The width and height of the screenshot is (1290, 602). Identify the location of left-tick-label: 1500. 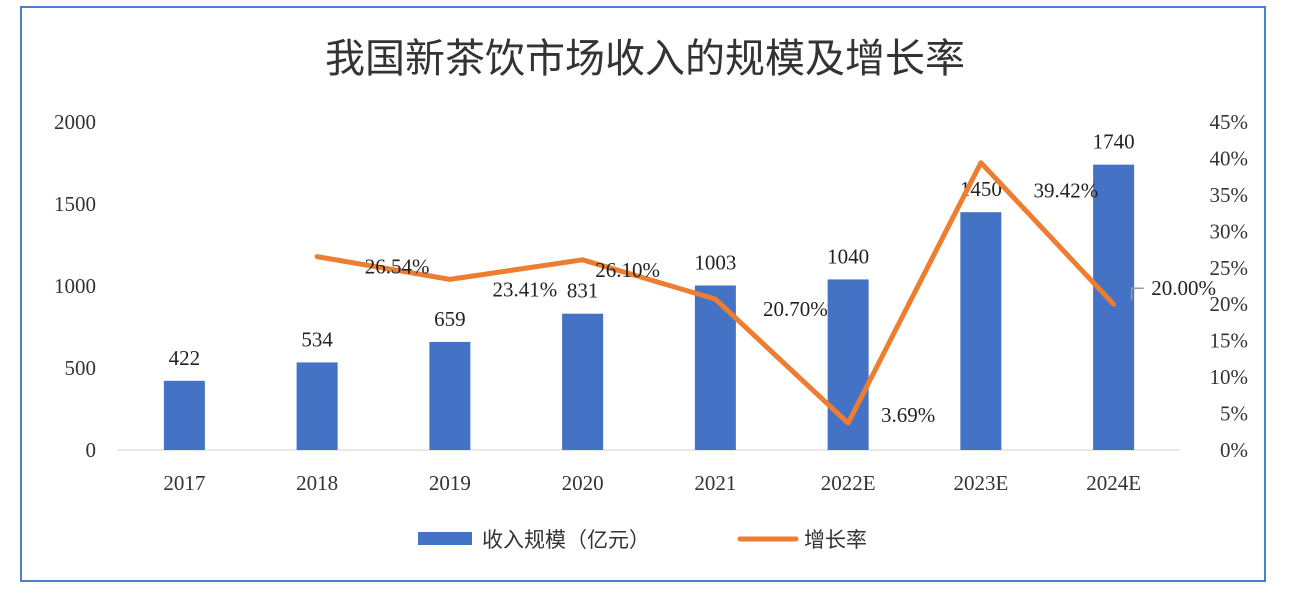
(75, 204).